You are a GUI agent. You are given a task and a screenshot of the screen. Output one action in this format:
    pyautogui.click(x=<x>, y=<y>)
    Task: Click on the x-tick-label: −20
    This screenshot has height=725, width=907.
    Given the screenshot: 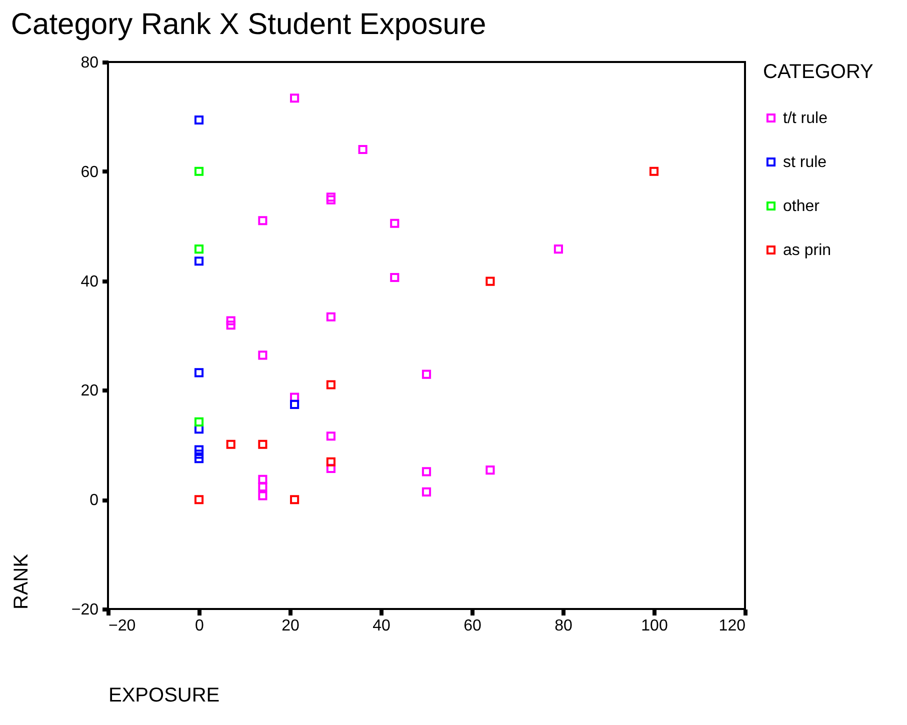 What is the action you would take?
    pyautogui.click(x=122, y=626)
    